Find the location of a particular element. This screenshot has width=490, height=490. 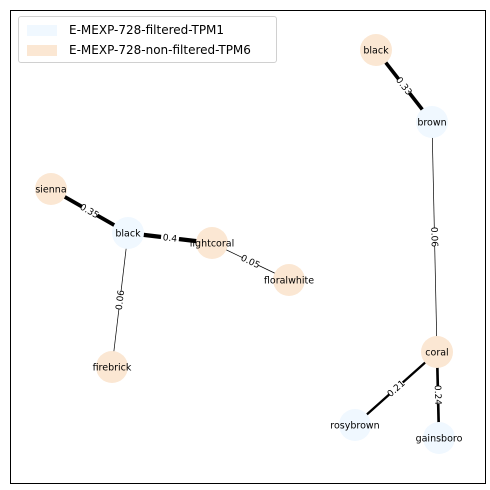

node-label: firebrick is located at coordinates (112, 368).